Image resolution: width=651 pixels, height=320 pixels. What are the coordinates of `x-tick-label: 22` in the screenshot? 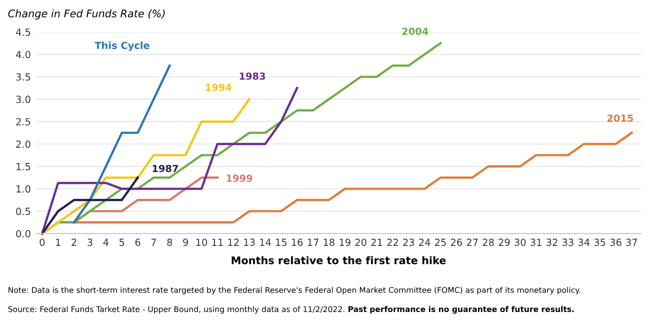 It's located at (392, 242).